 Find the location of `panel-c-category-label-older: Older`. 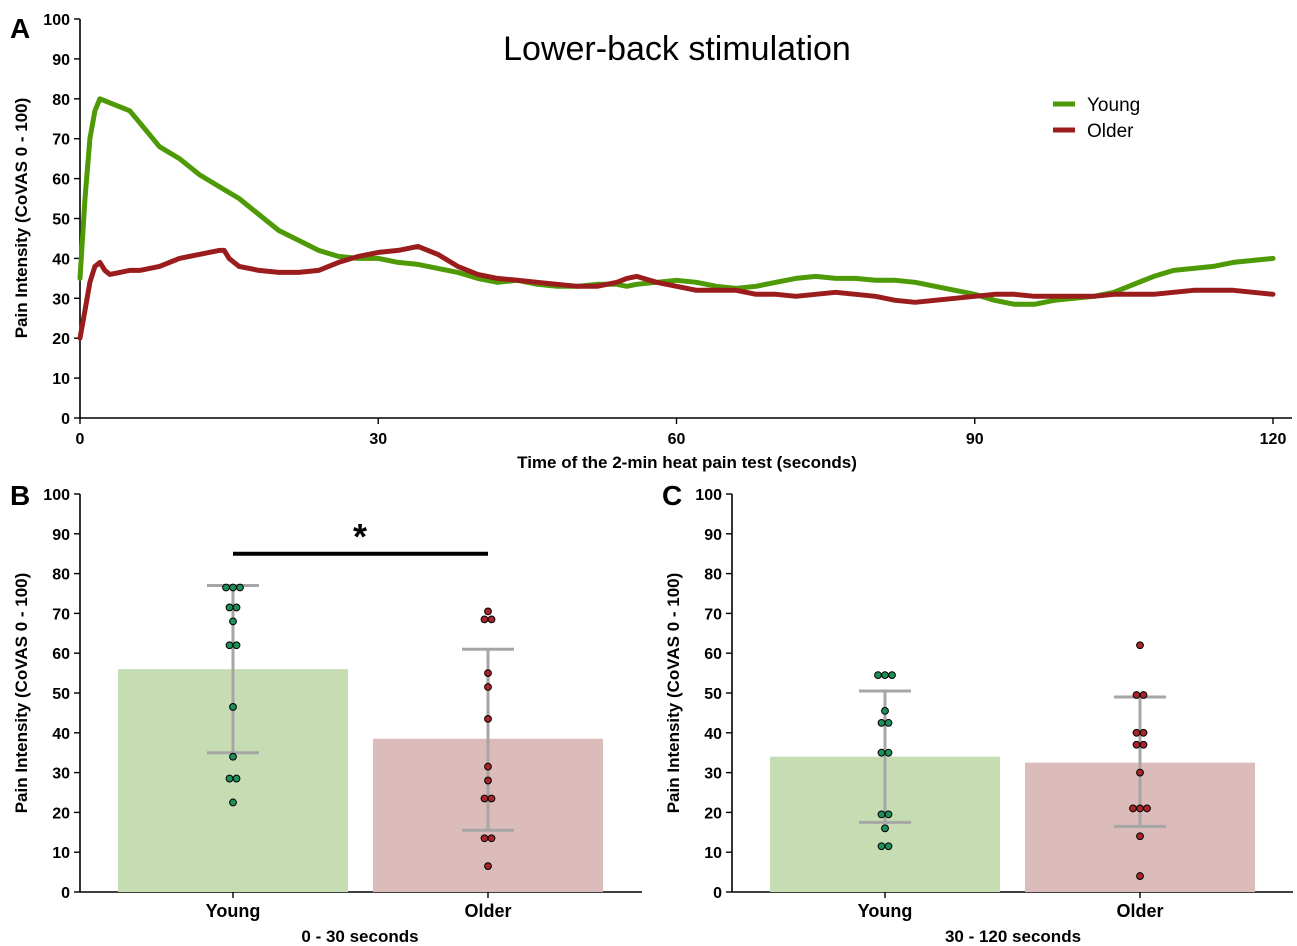

panel-c-category-label-older: Older is located at coordinates (1139, 911).